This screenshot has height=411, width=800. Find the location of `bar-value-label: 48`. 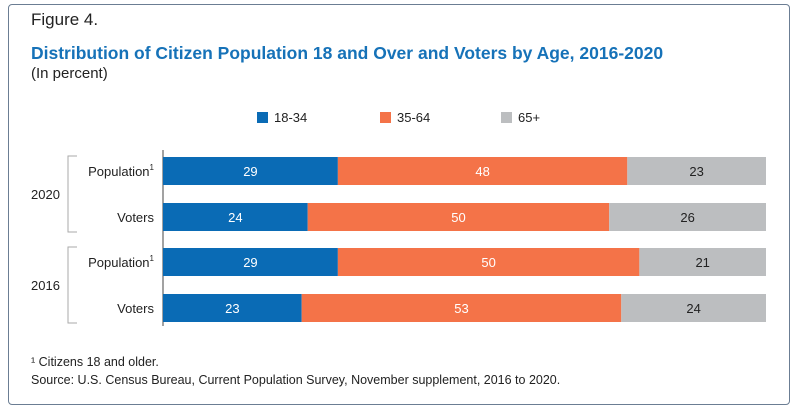

bar-value-label: 48 is located at coordinates (482, 171).